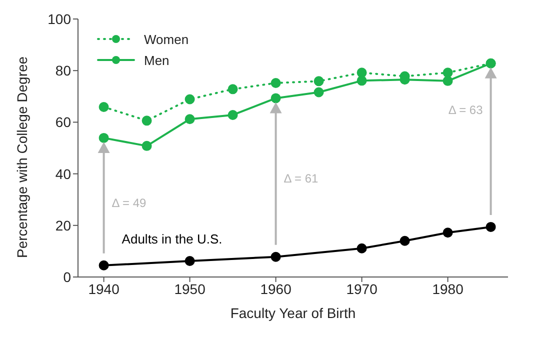 Image resolution: width=553 pixels, height=338 pixels. I want to click on annotation: Δ = 63, so click(466, 110).